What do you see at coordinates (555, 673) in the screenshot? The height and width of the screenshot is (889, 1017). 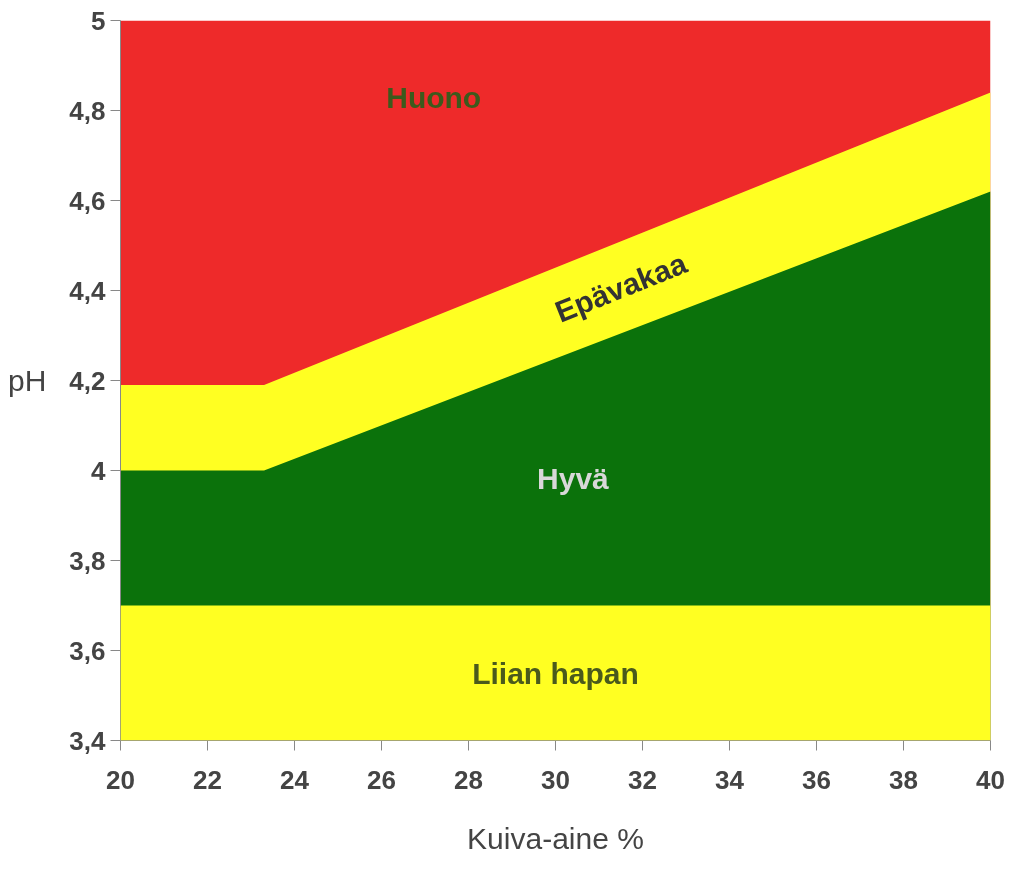 I see `band-label: Liian hapan` at bounding box center [555, 673].